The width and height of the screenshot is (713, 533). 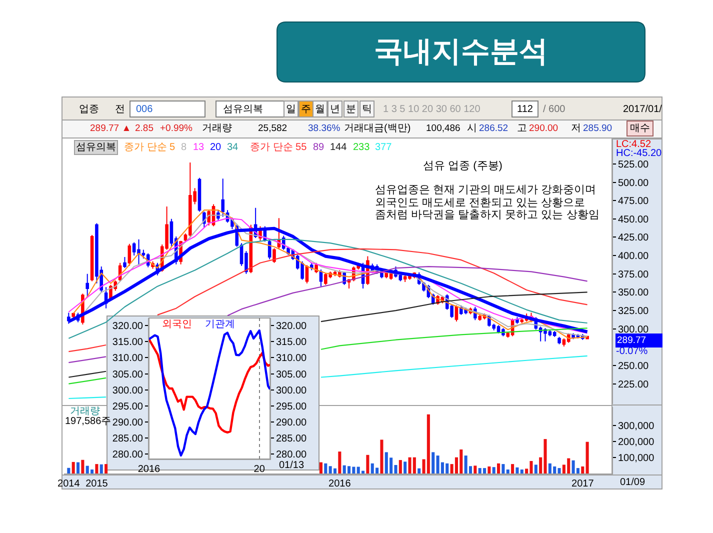 What do you see at coordinates (89, 109) in the screenshot?
I see `text: 업종` at bounding box center [89, 109].